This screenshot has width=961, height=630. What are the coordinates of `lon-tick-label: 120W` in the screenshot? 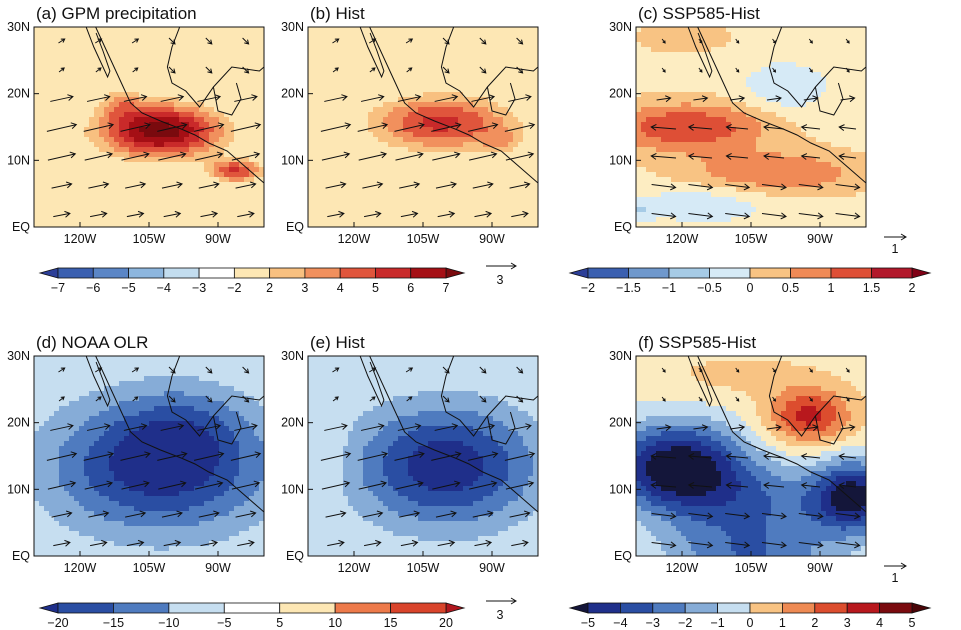 It's located at (682, 239).